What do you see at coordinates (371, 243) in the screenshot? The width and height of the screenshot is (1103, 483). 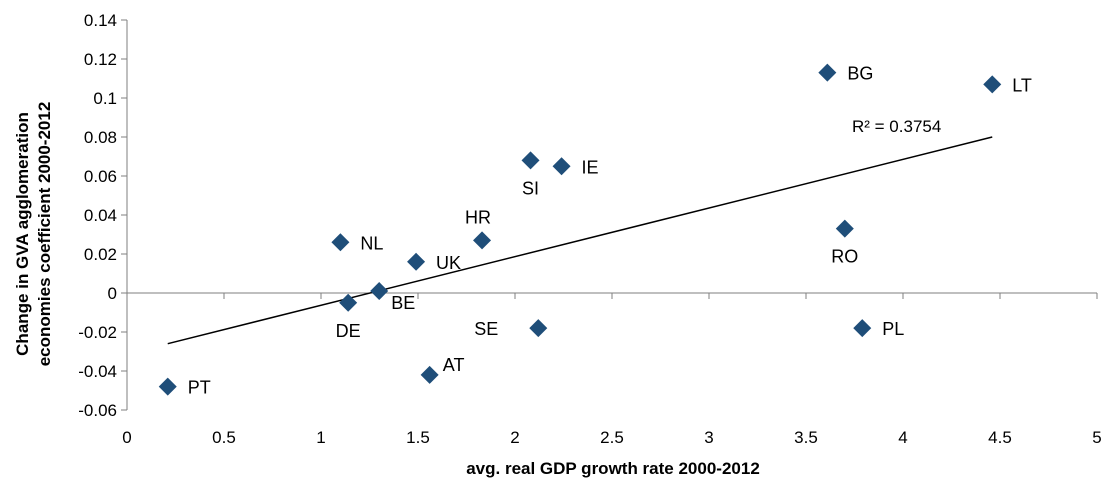 I see `point-label-nl: NL` at bounding box center [371, 243].